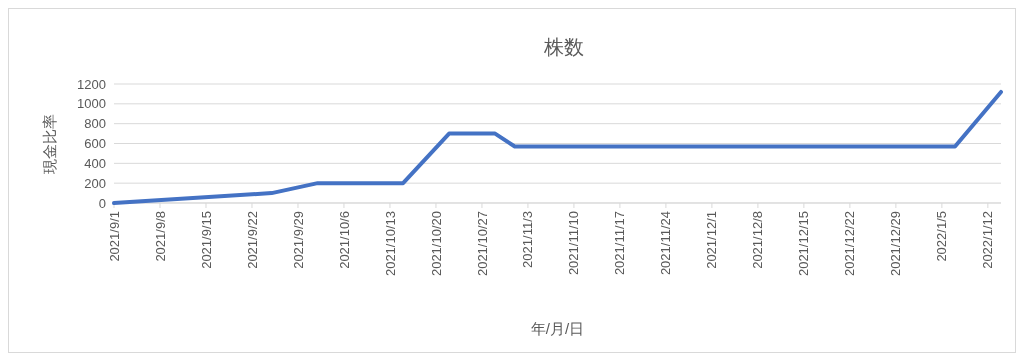 The height and width of the screenshot is (361, 1024). I want to click on x-tick-label: 2021/9/29, so click(298, 240).